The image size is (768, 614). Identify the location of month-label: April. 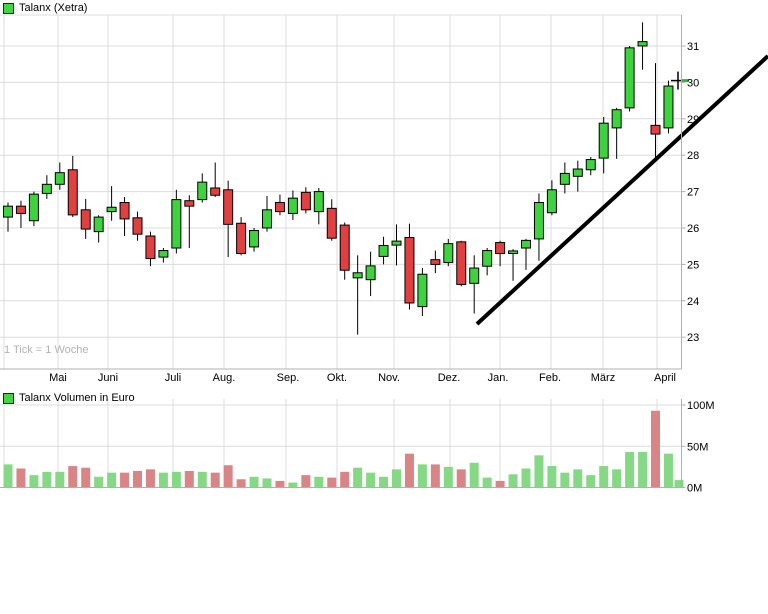
(665, 378).